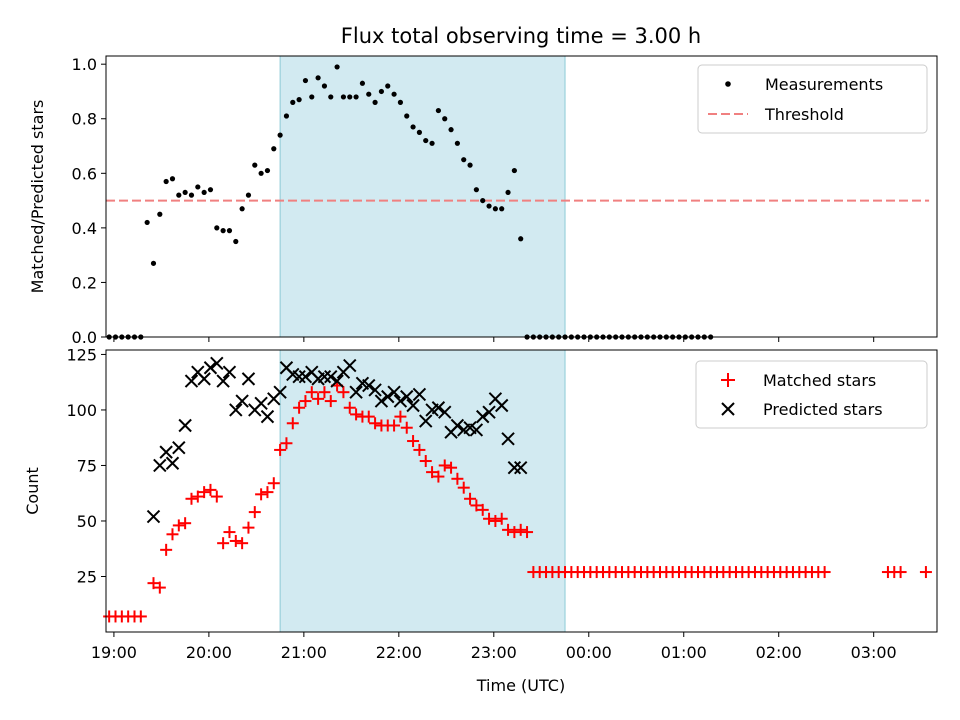  Describe the element at coordinates (87, 576) in the screenshot. I see `bottom-y-tick-label-0: 25` at that location.